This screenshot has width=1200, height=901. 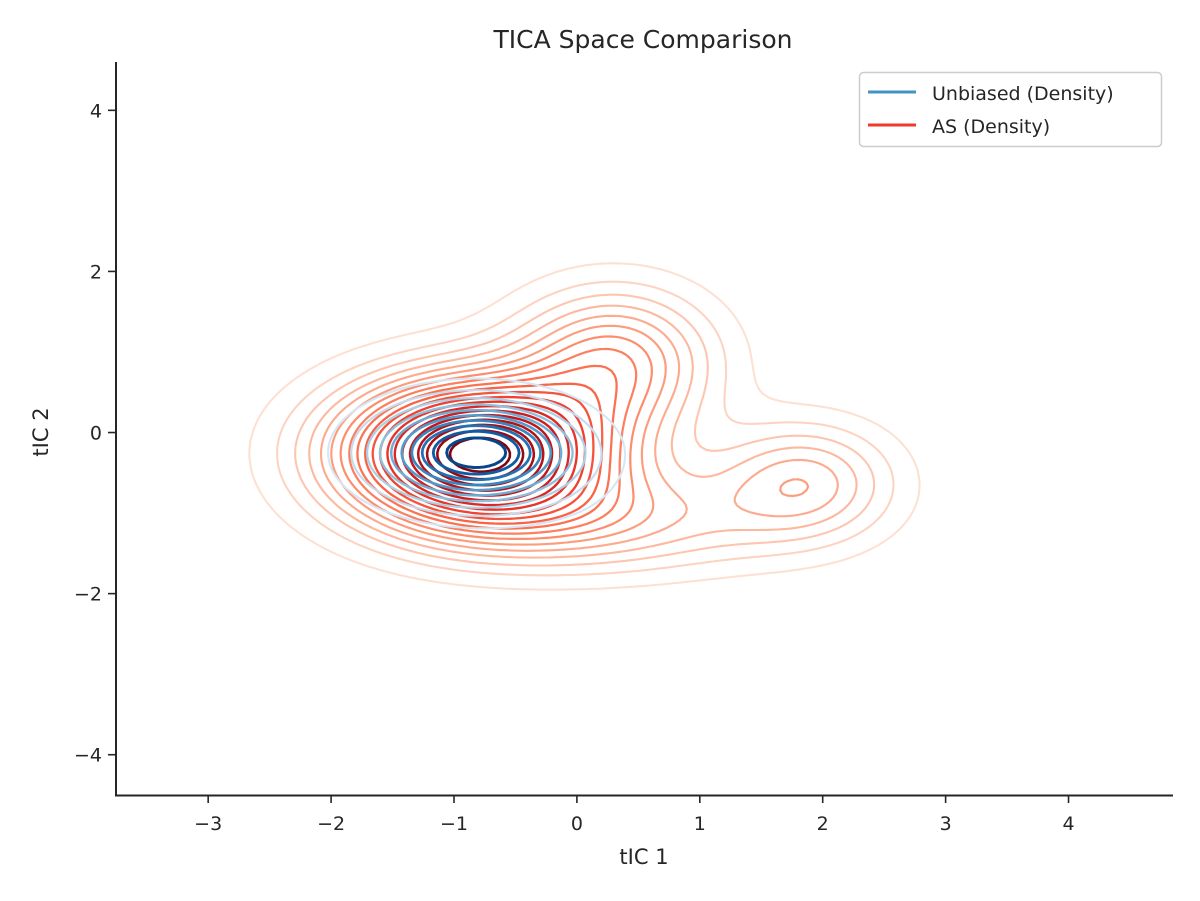 I want to click on x-tick-label: −3, so click(x=208, y=824).